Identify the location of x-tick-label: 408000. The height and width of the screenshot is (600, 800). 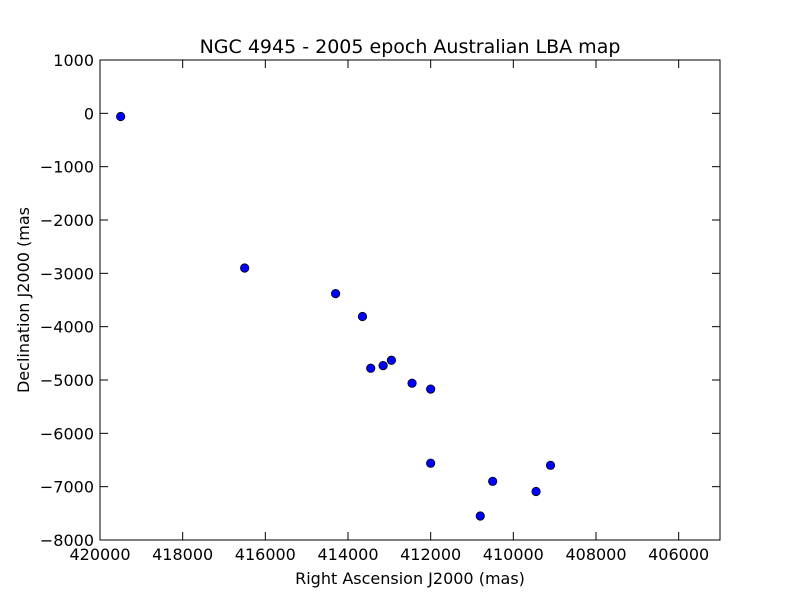
(595, 554).